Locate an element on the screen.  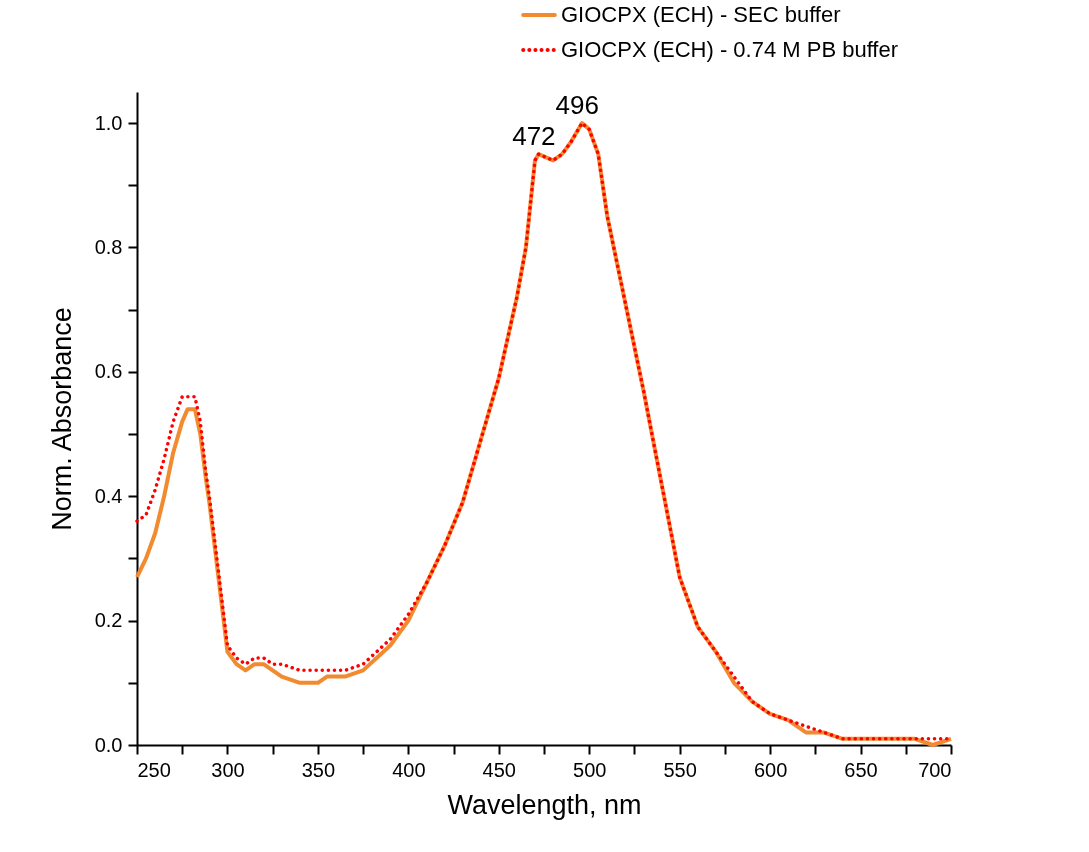
y-tick-label: 0.2 is located at coordinates (108, 620).